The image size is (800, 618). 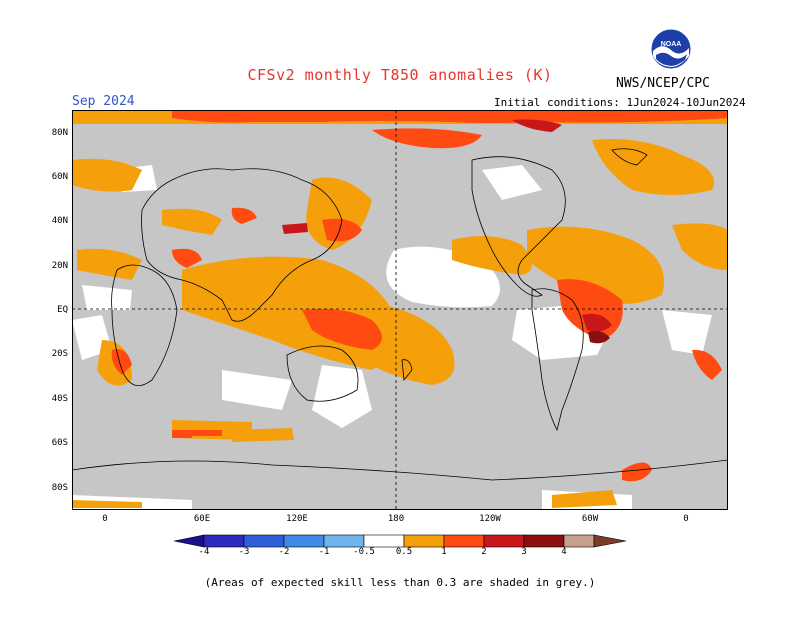 I want to click on lat-label: 20N, so click(x=59, y=266).